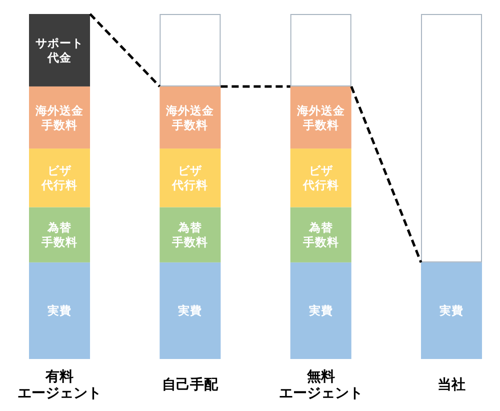  What do you see at coordinates (451, 385) in the screenshot?
I see `x-tick-label: 当社` at bounding box center [451, 385].